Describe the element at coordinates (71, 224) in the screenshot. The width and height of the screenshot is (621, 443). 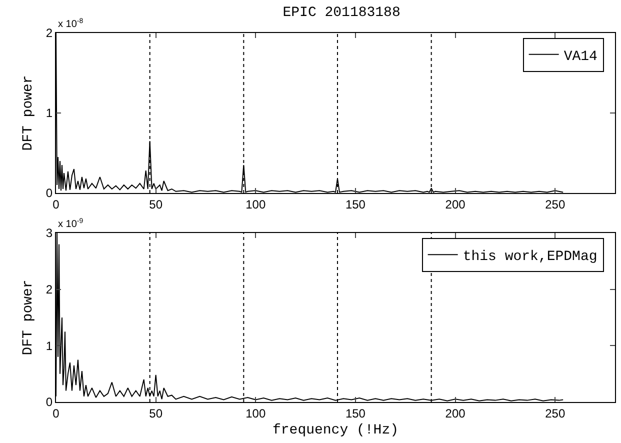
I see `text: x 10$^{-9}$` at that location.